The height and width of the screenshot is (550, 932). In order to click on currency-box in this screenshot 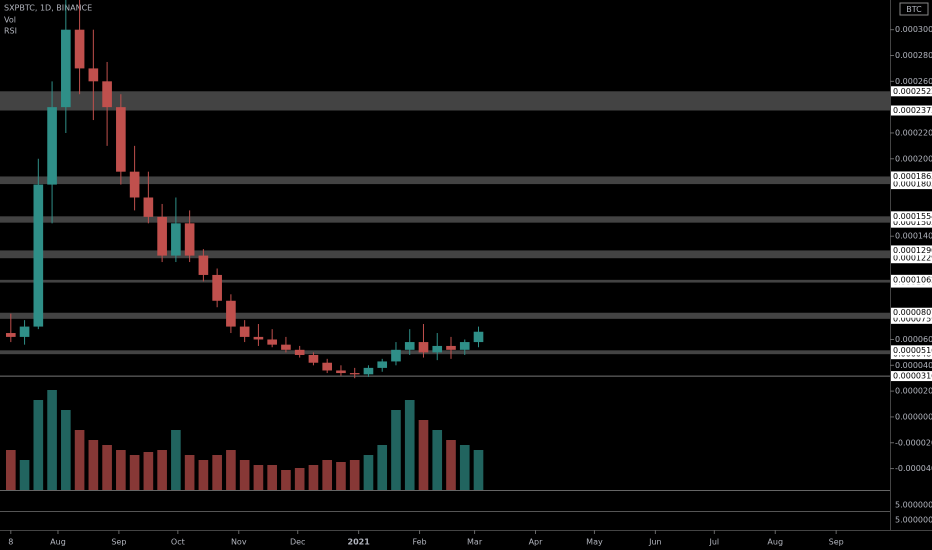, I will do `click(914, 9)`.